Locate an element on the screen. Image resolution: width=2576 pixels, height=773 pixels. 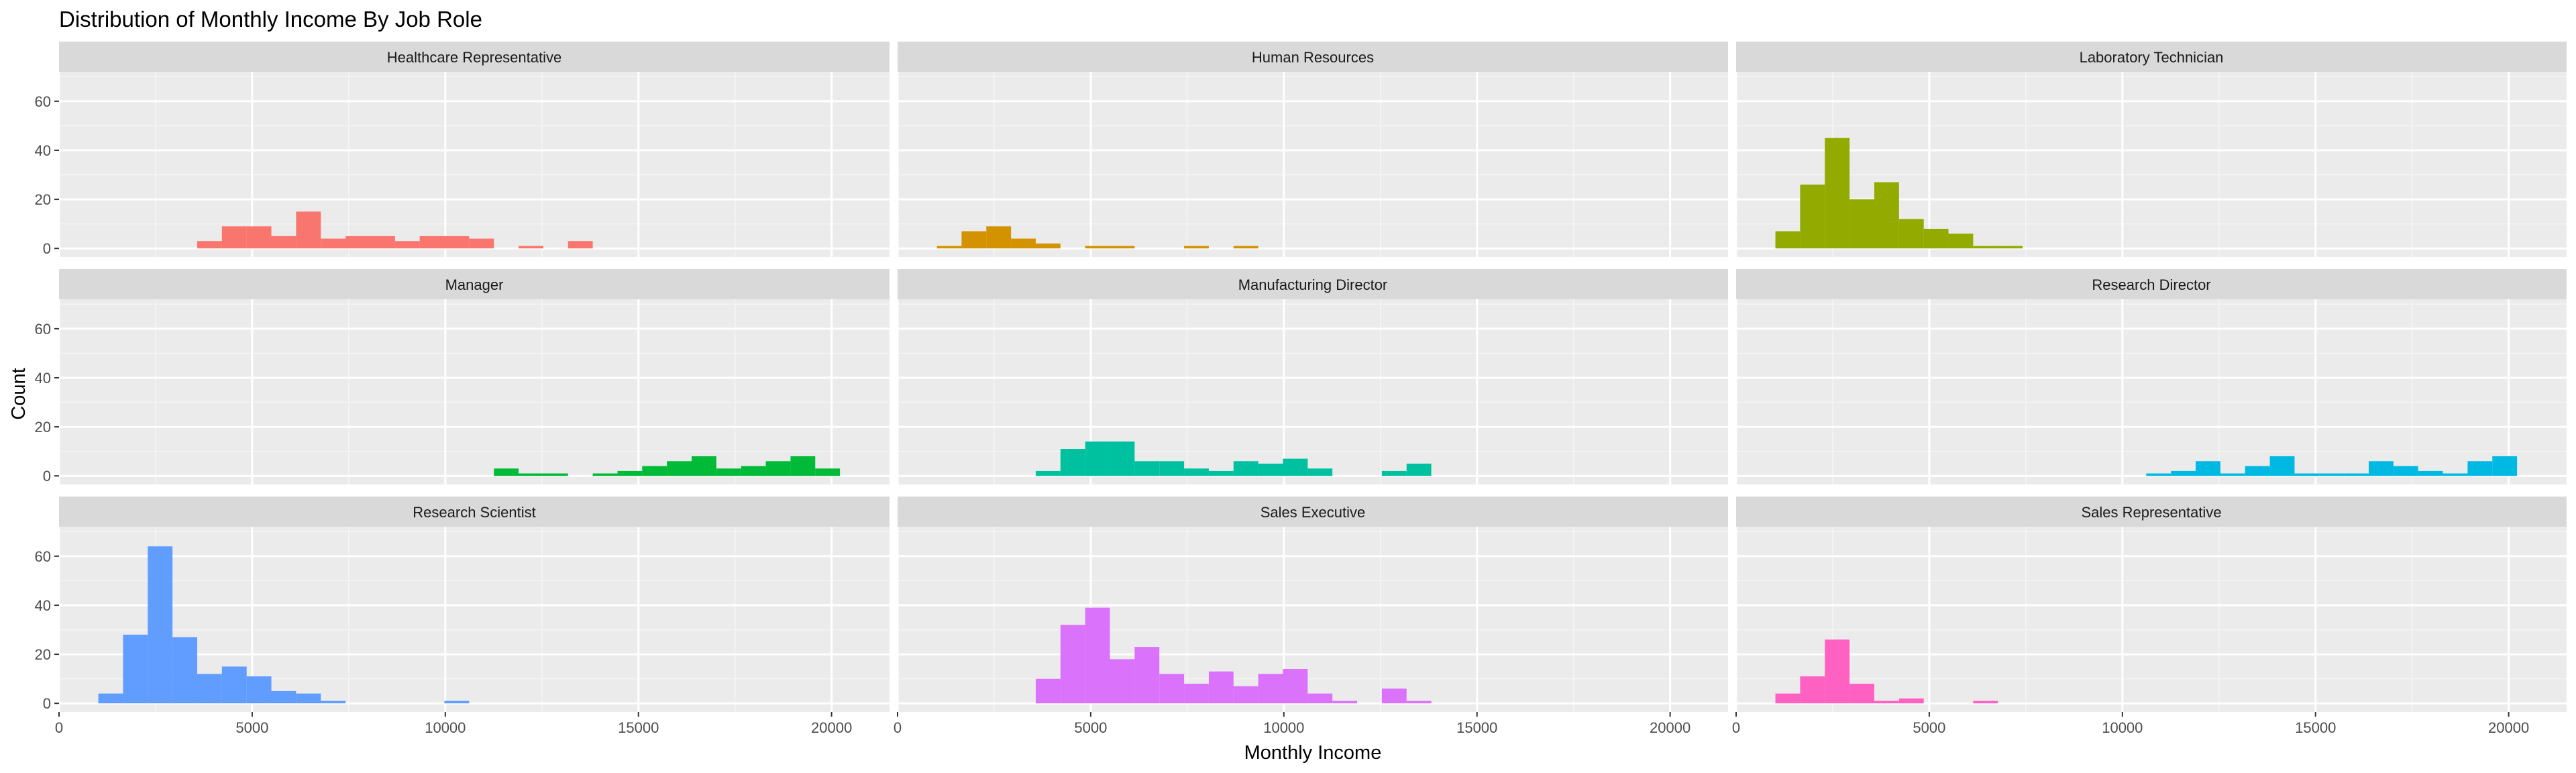
facet-label: Human Resources is located at coordinates (1313, 57).